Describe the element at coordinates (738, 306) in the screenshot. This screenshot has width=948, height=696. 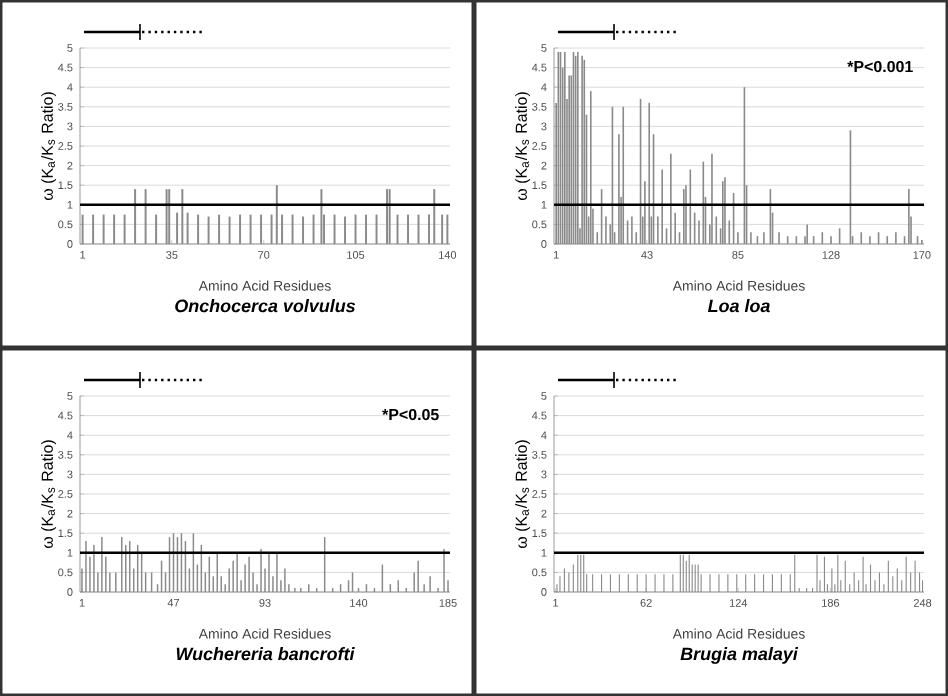
I see `text: Loa loa` at that location.